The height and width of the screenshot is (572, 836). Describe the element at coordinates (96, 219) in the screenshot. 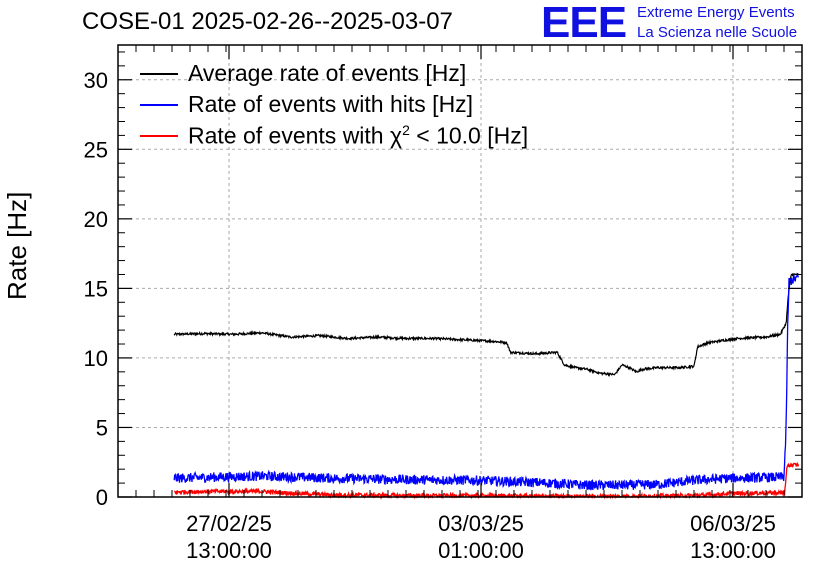

I see `y-tick-label: 20` at that location.